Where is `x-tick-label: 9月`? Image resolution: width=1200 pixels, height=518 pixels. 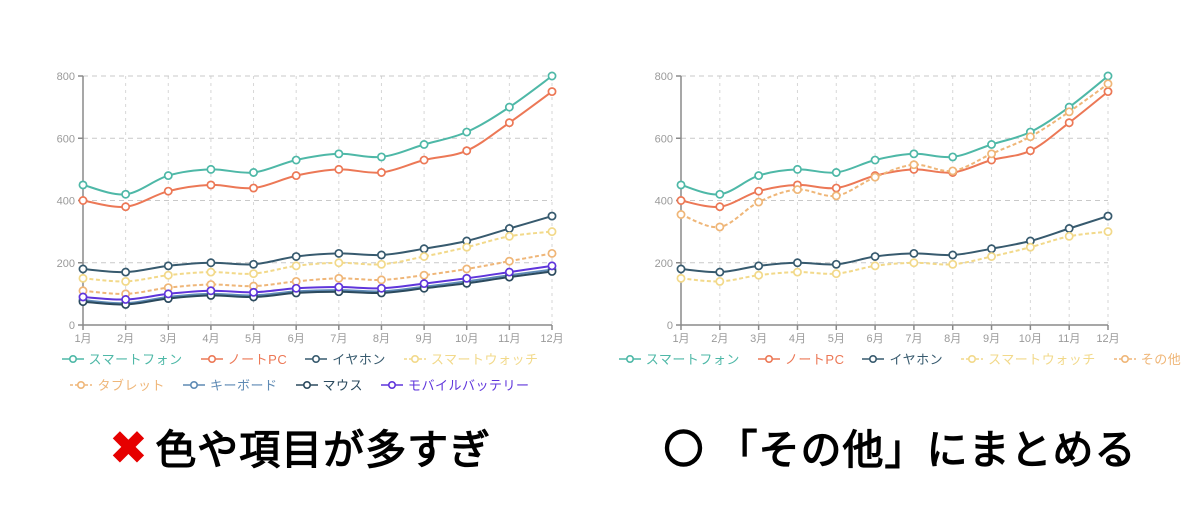
x-tick-label: 9月 is located at coordinates (424, 339).